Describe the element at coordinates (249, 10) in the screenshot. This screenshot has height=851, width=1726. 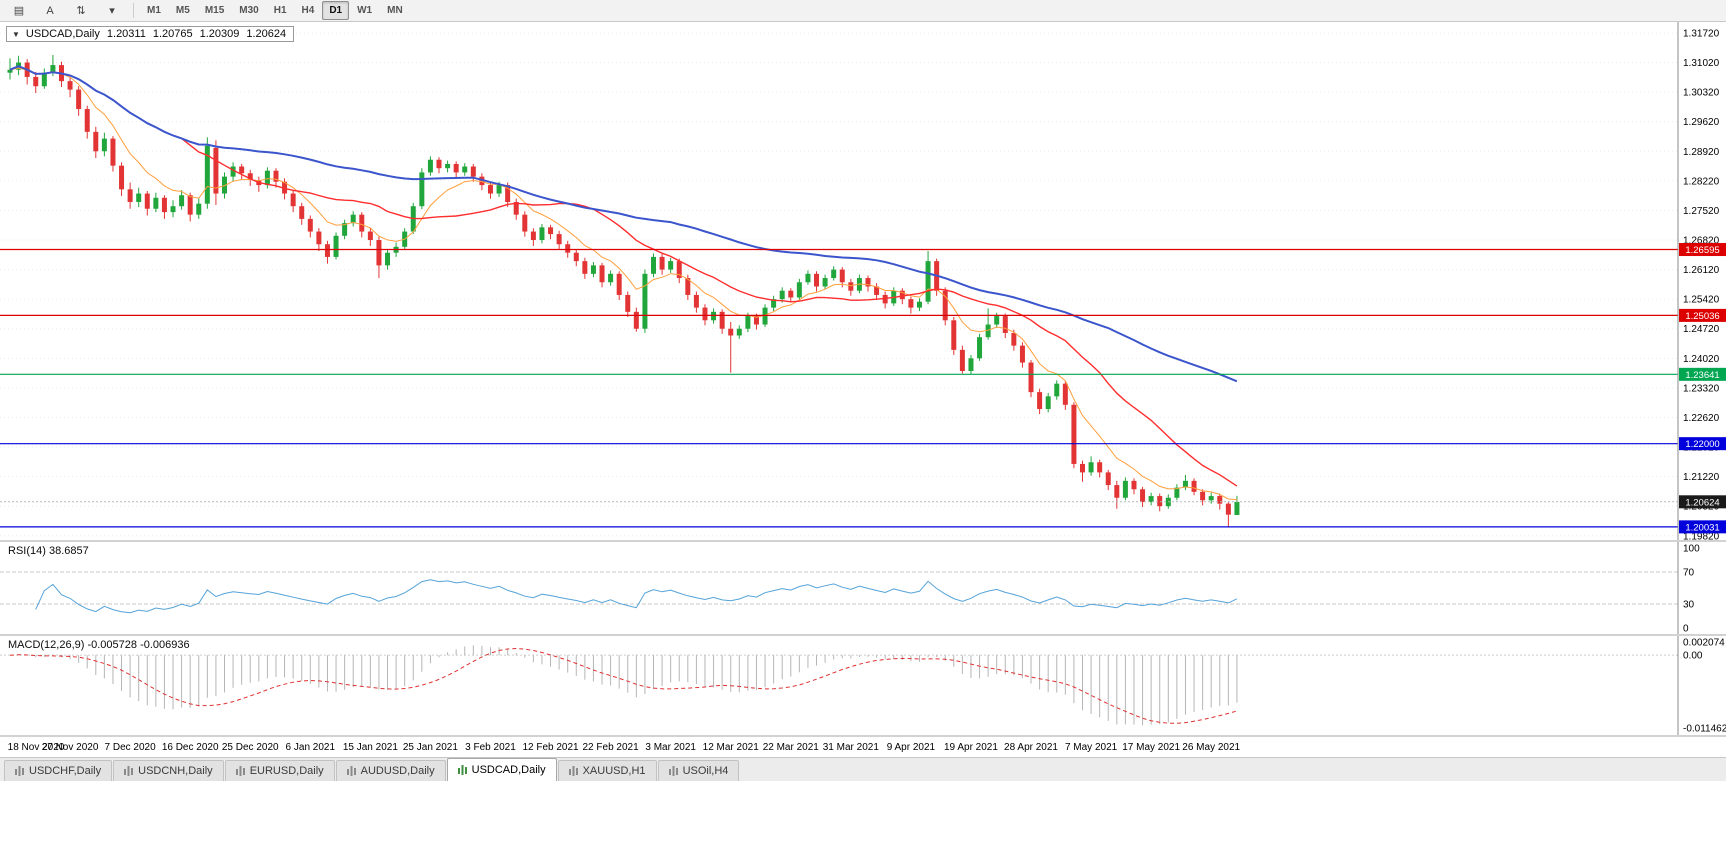
I see `timeframe-m30-button: M30` at that location.